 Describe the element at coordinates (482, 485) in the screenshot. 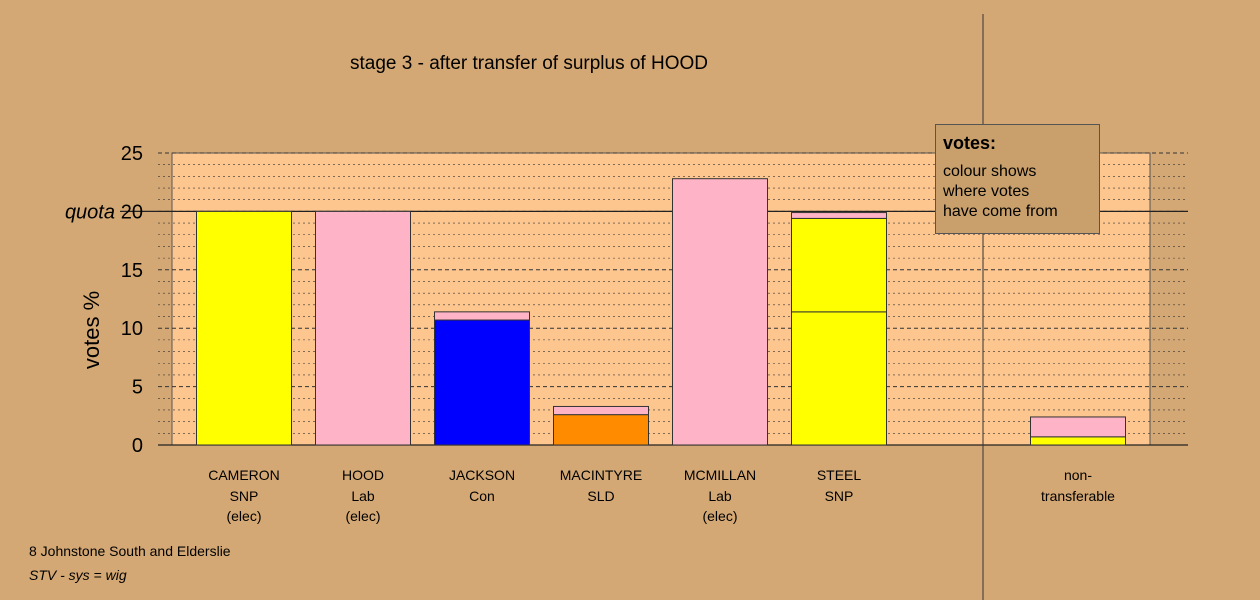

I see `category-label: JACKSON Con` at that location.